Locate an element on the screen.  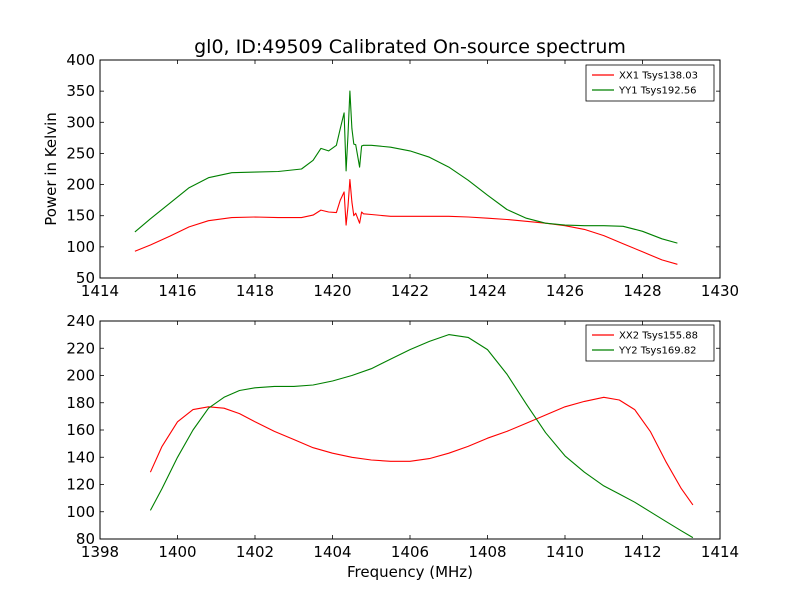
legend: XX2 Tsys155.88 YY2 Tsys169.82 is located at coordinates (650, 343).